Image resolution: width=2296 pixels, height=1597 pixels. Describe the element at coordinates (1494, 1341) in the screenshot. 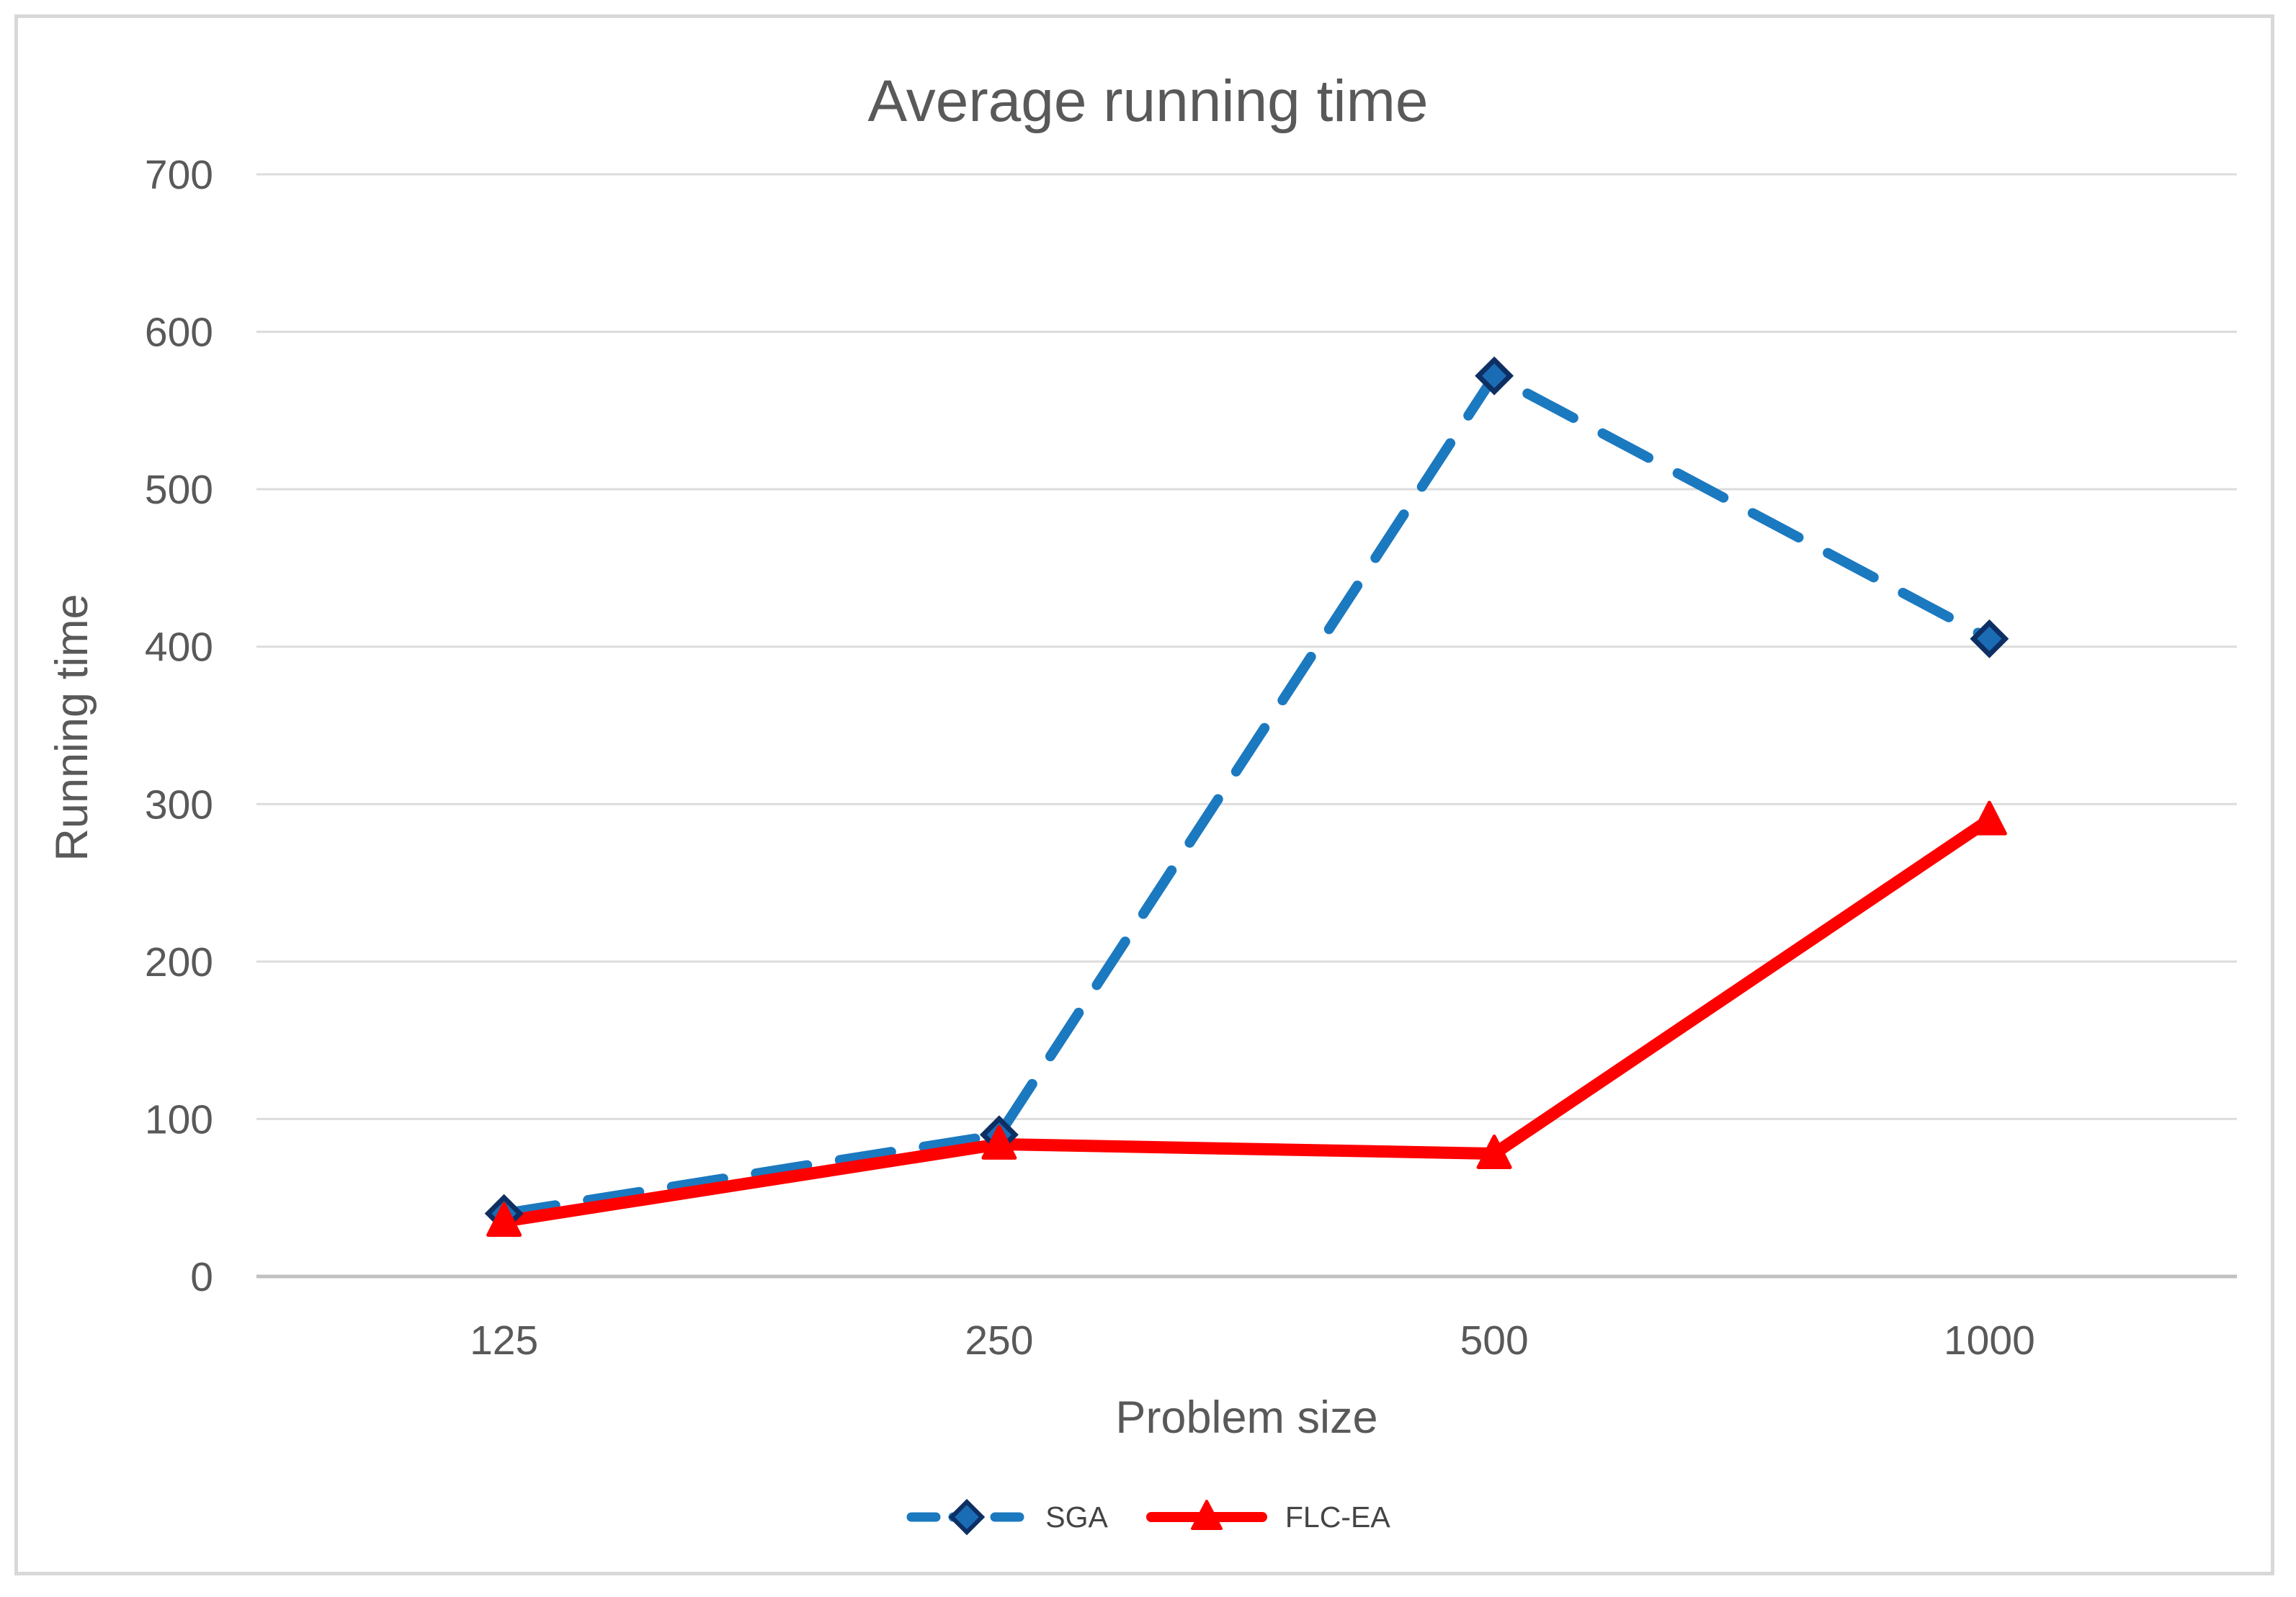

I see `x-category-label: 500` at that location.